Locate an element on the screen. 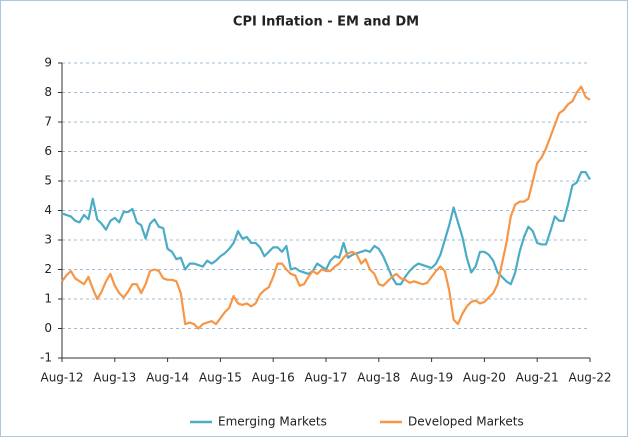 This screenshot has width=628, height=437. y-tick-label: 8 is located at coordinates (48, 92).